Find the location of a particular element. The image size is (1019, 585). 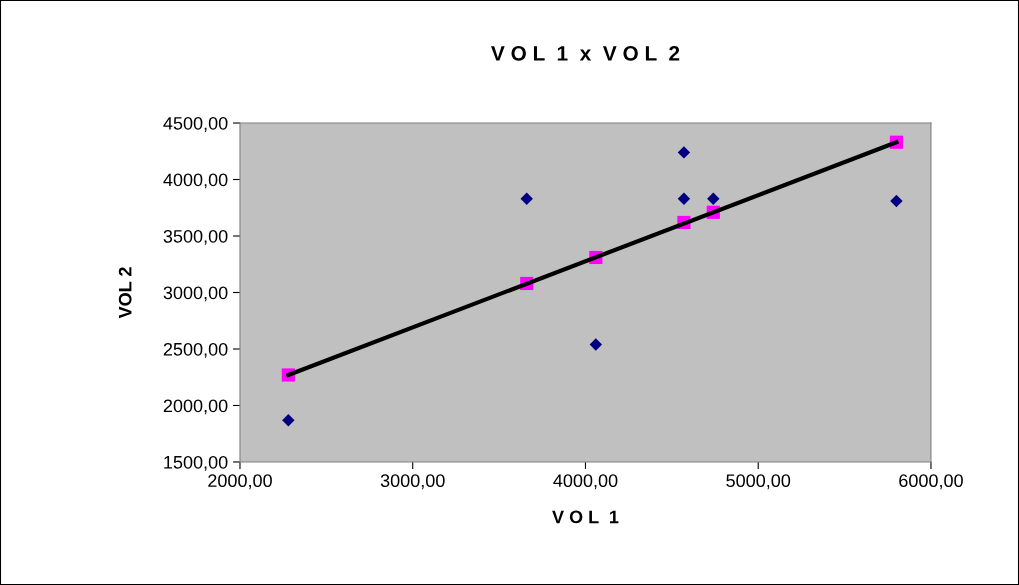

y-tick-label: 3500,00 is located at coordinates (195, 237).